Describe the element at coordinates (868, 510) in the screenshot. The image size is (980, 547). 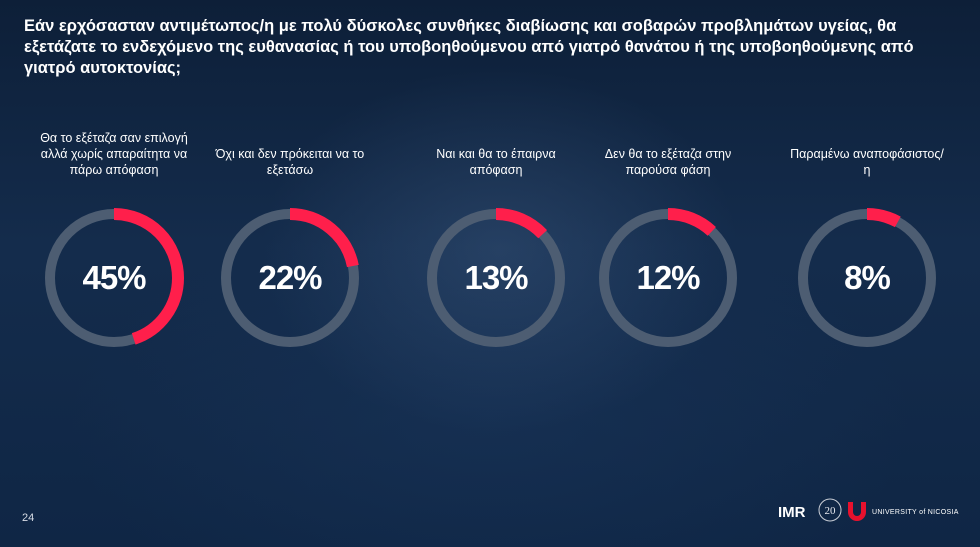
I see `logos: IMR 20 UNIVERSITY of NICOSIA` at that location.